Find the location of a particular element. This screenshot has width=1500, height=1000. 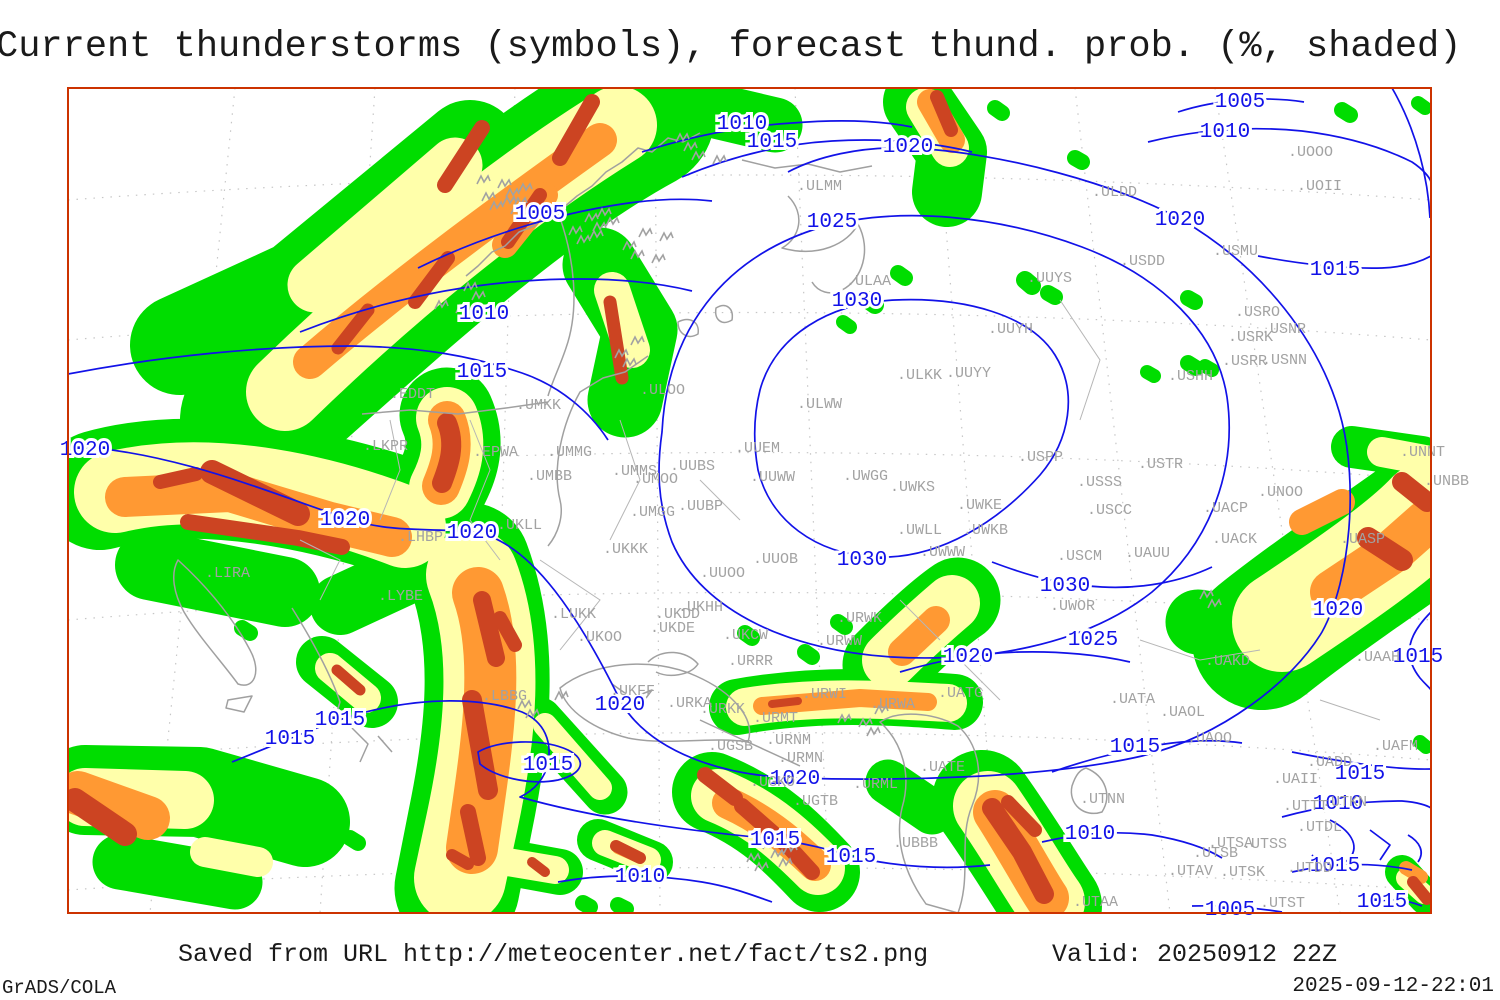

station-label: .USRR is located at coordinates (1244, 361).